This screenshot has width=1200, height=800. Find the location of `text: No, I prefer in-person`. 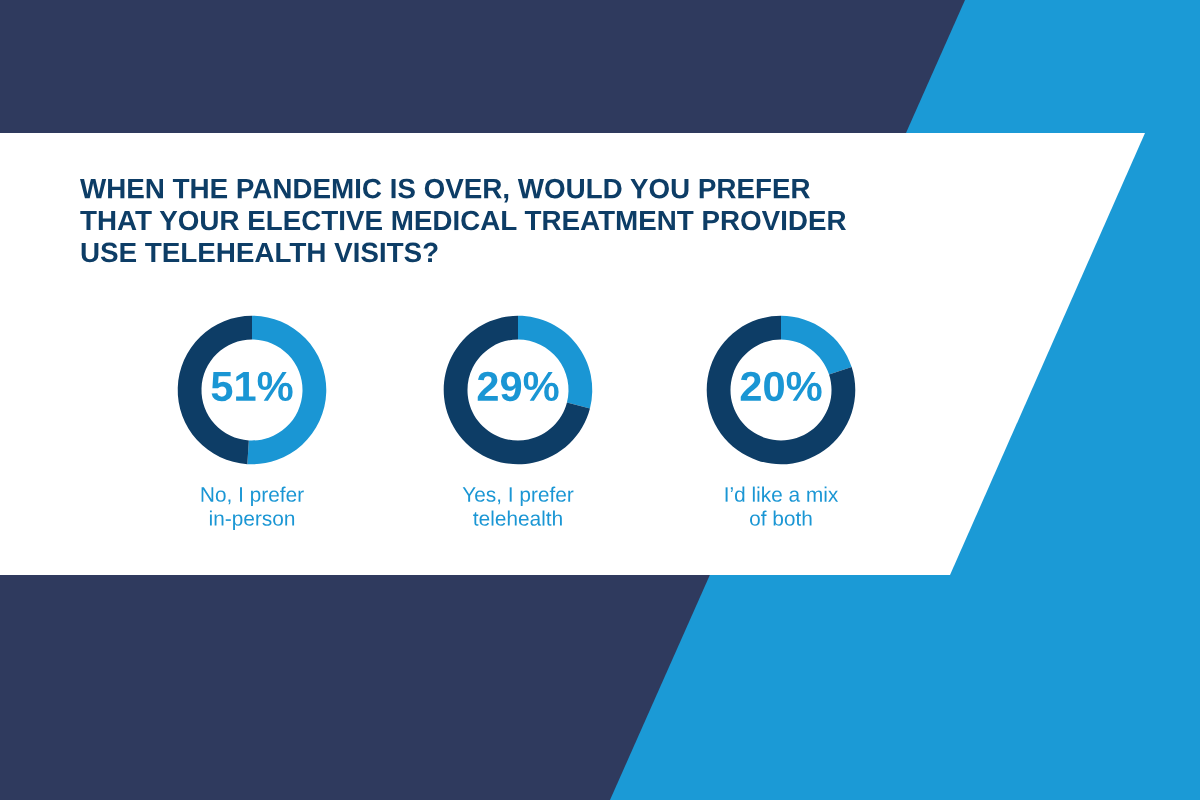

text: No, I prefer in-person is located at coordinates (252, 508).